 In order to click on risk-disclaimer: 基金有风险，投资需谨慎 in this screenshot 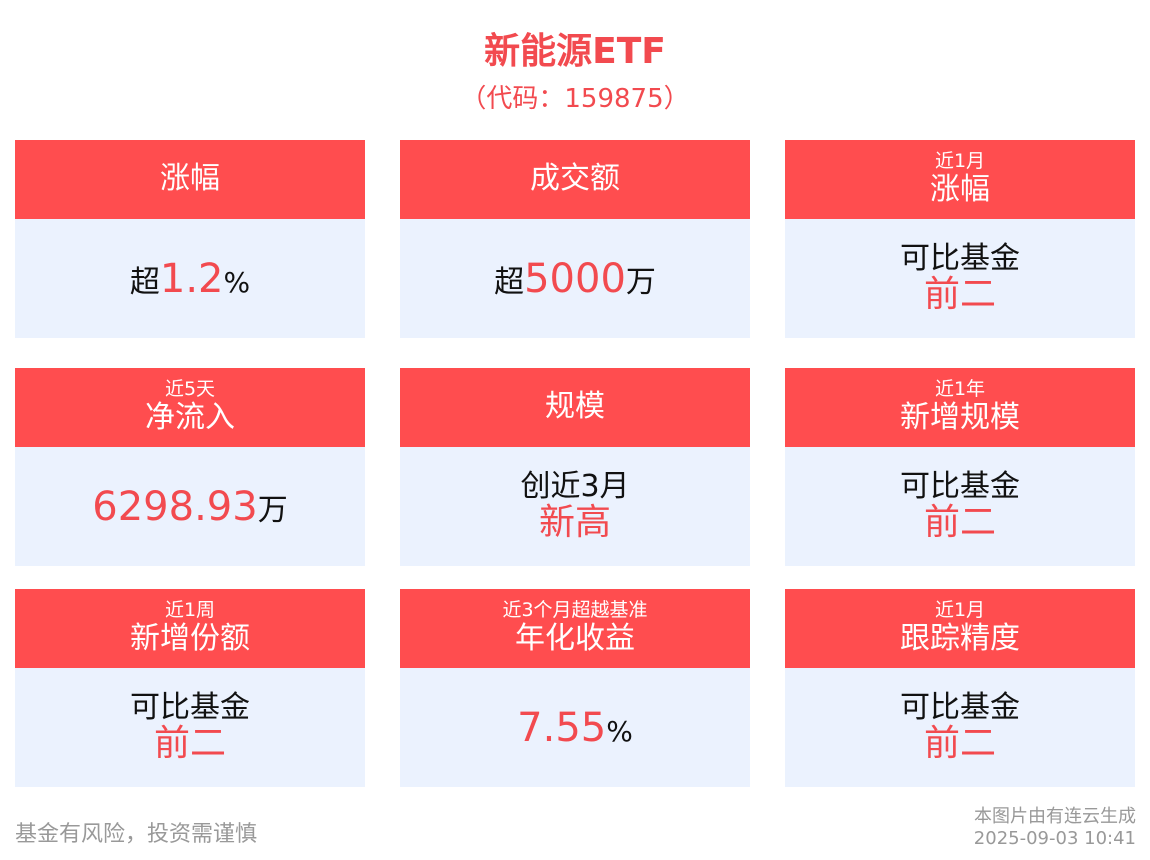, I will do `click(136, 834)`.